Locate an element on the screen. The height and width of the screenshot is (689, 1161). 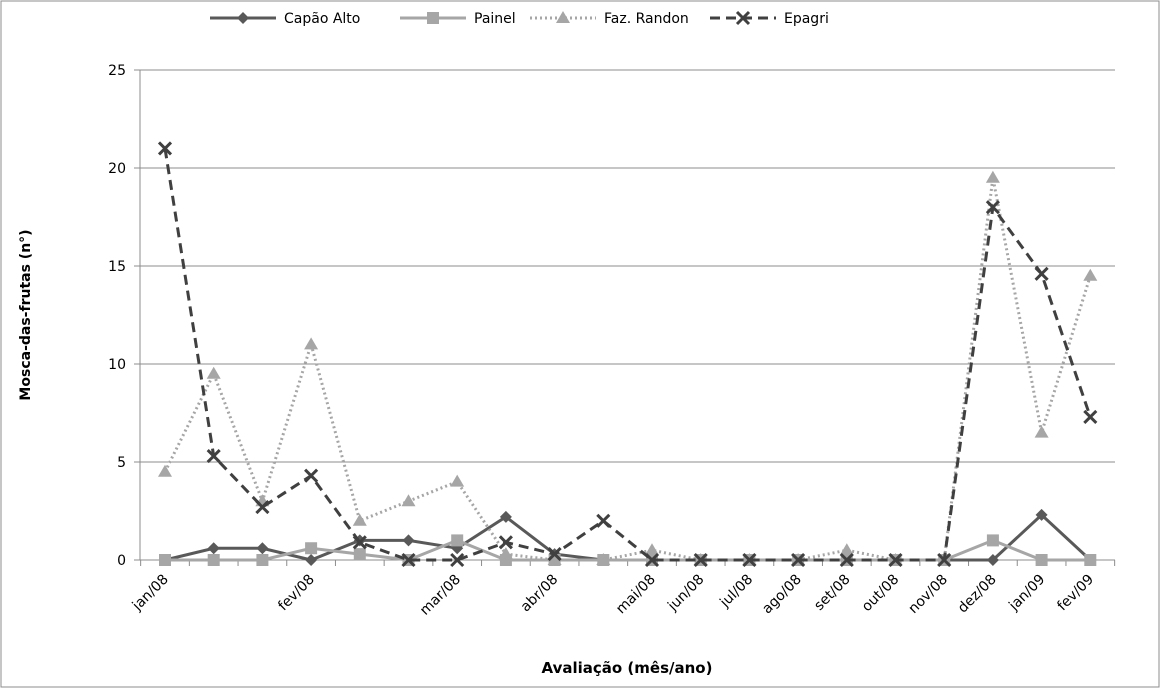
legend-label: Epagri is located at coordinates (806, 19).